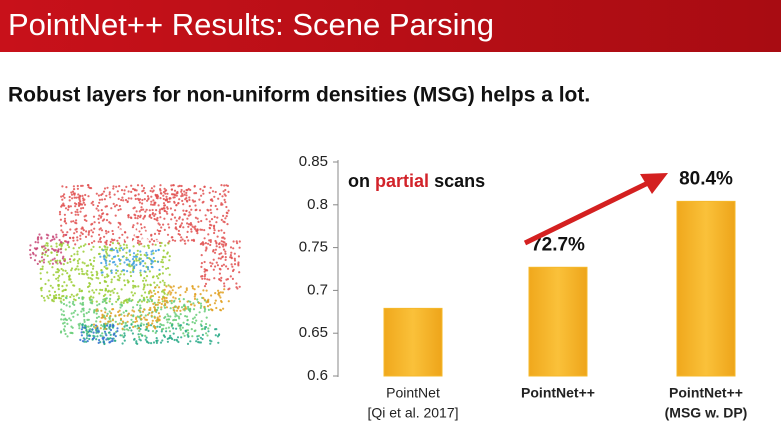  Describe the element at coordinates (459, 181) in the screenshot. I see `annotation-word: scans` at that location.